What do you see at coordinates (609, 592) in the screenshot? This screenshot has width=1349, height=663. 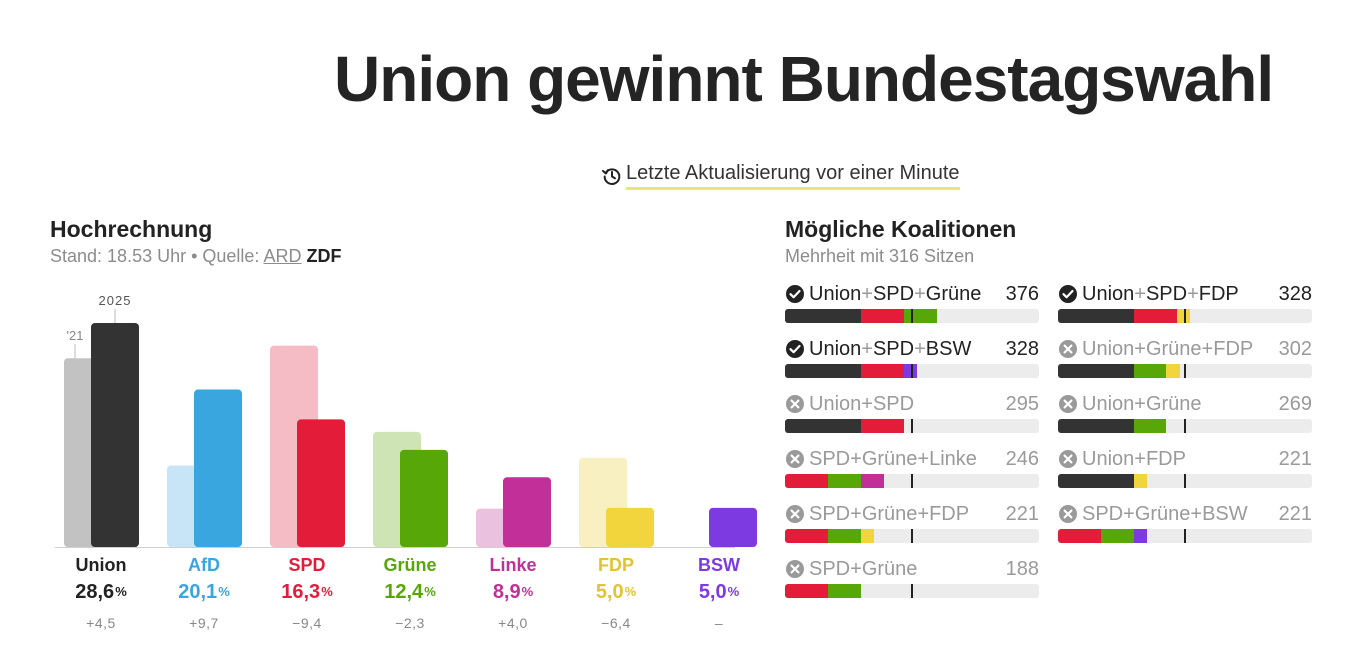 I see `party-value: 5,0` at bounding box center [609, 592].